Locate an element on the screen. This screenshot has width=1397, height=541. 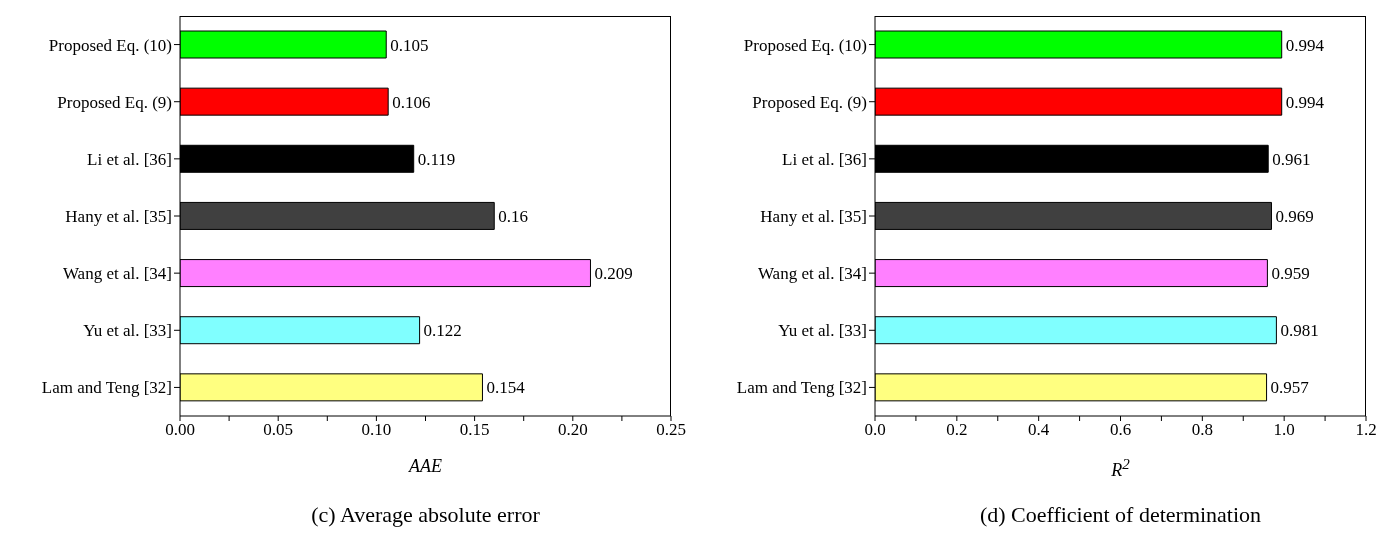
data-label: 0.209 is located at coordinates (613, 274).